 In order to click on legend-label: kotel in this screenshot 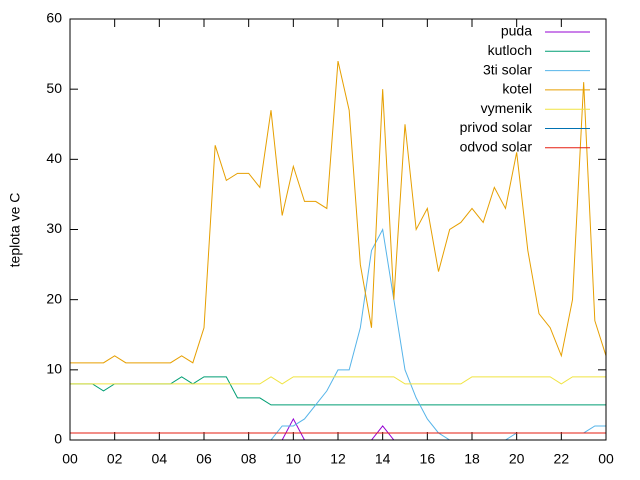, I will do `click(517, 89)`.